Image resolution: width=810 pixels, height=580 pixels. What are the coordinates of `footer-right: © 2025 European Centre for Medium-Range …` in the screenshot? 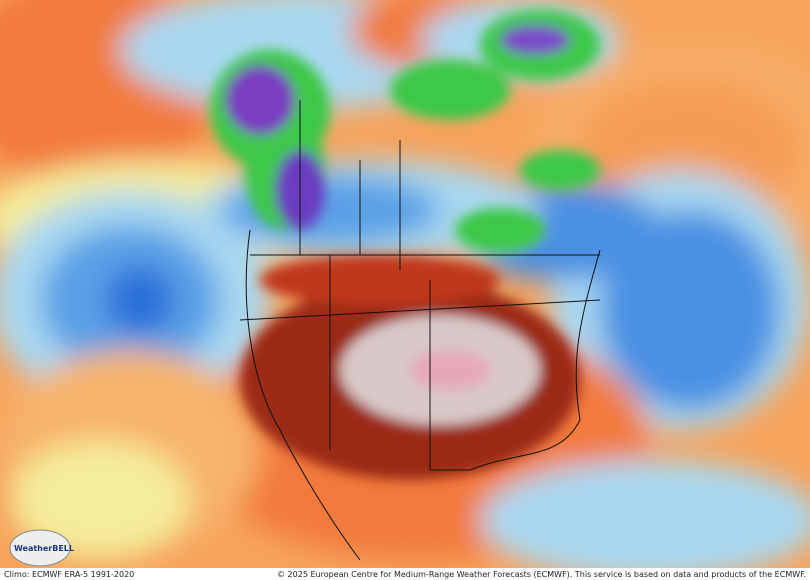 It's located at (541, 574).